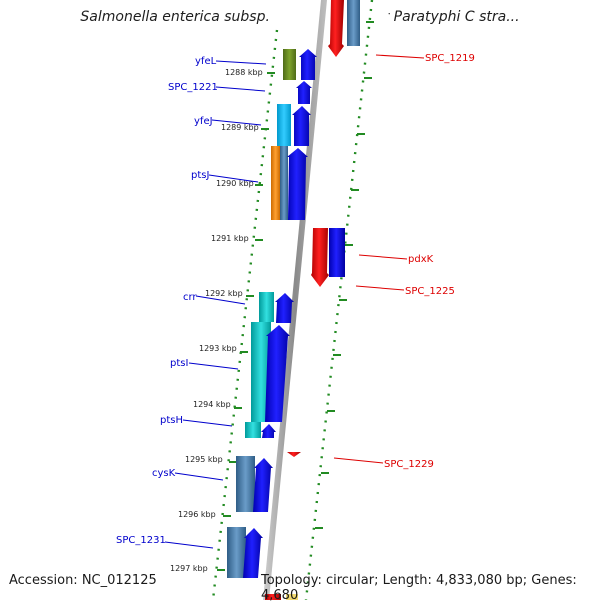 The image size is (600, 603). What do you see at coordinates (320, 257) in the screenshot?
I see `gene-pdxK-arrow` at bounding box center [320, 257].